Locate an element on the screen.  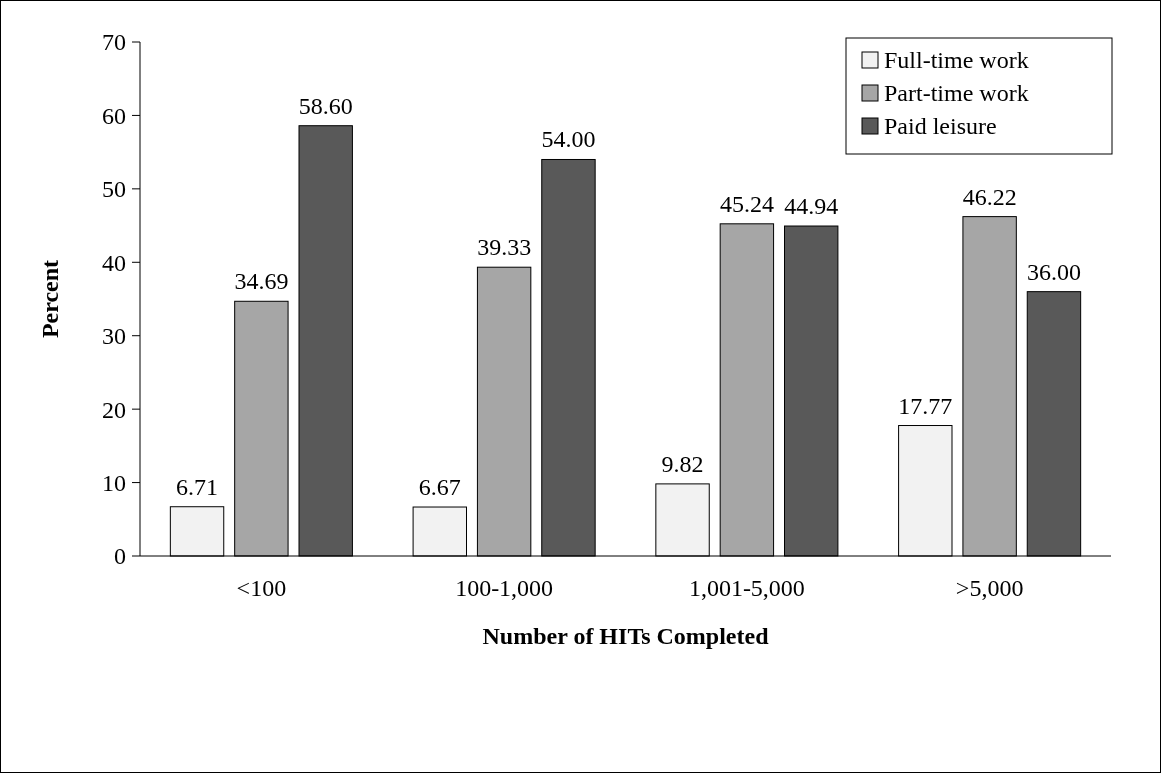
data-label: 17.77 is located at coordinates (925, 405).